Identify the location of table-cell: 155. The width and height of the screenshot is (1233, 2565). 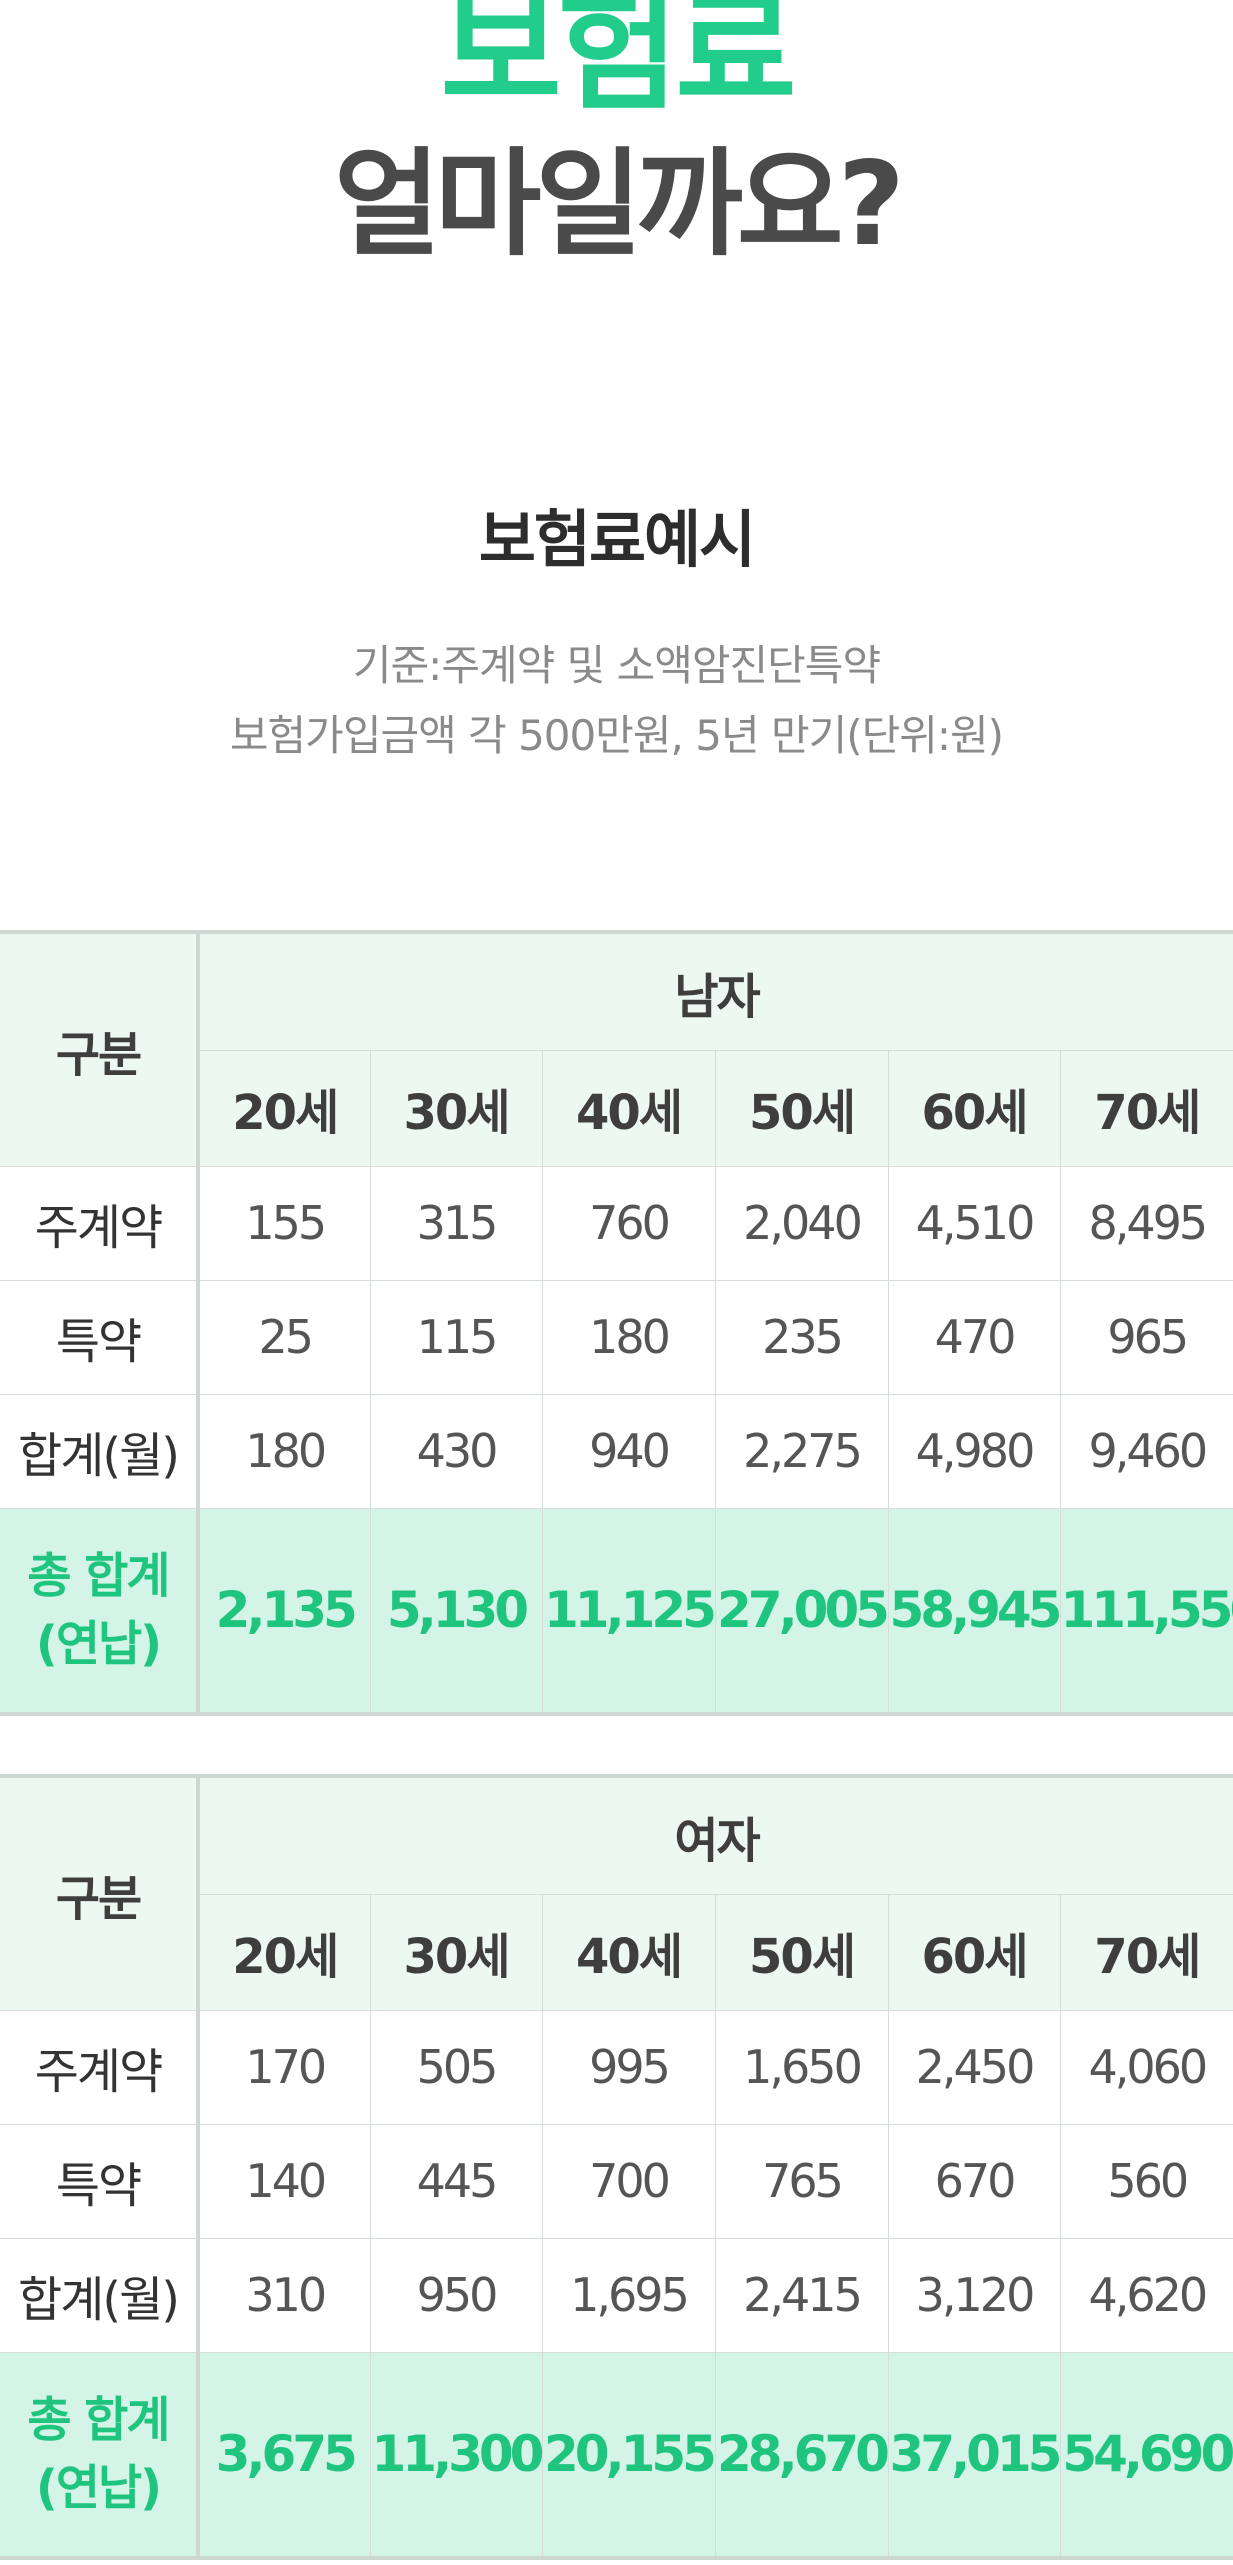
(284, 1223).